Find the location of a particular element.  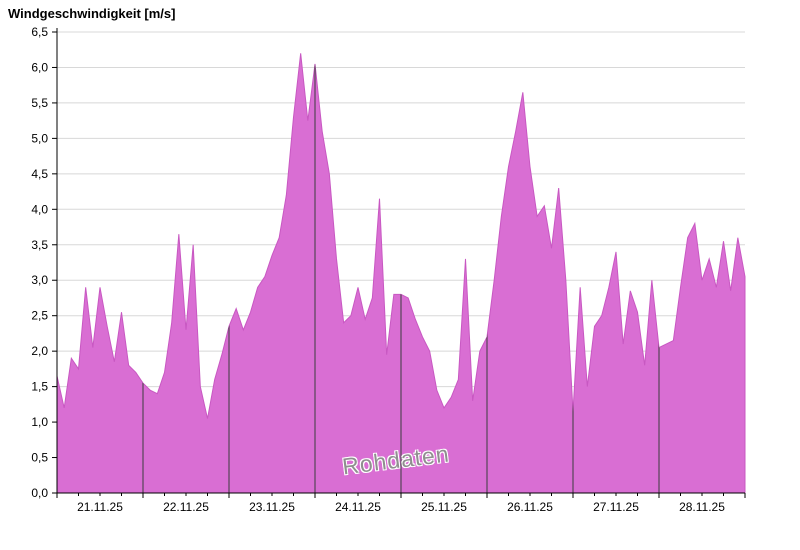

x-axis-day-label: 24.11.25 is located at coordinates (358, 507).